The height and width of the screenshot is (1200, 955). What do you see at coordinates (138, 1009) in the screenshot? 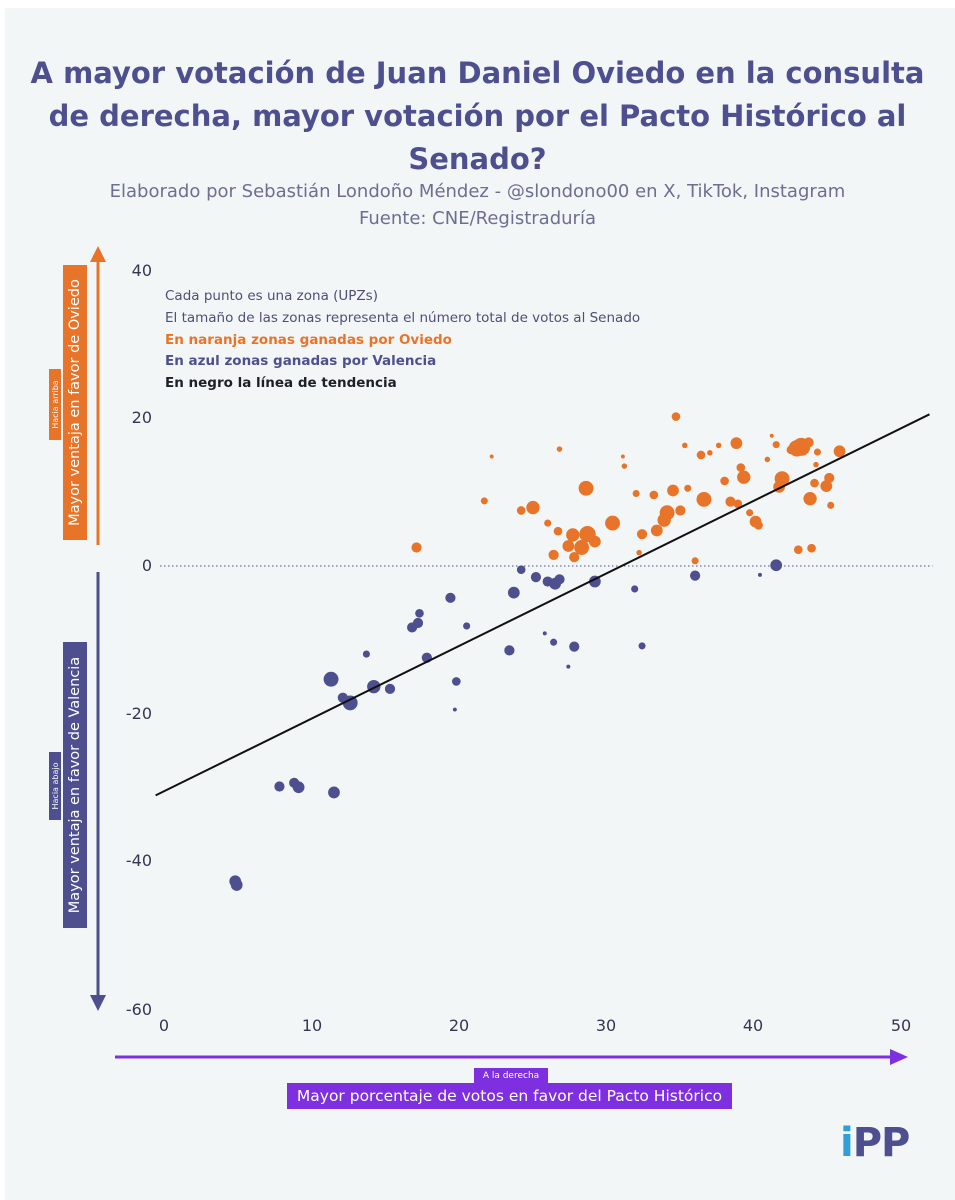
I see `y-tick-label: -60` at bounding box center [138, 1009].